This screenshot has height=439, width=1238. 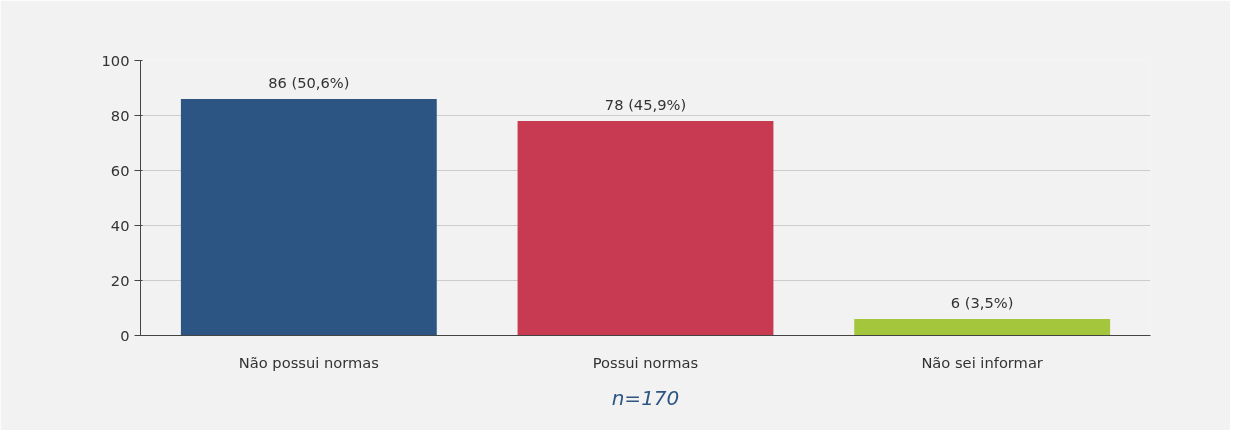 I want to click on text: n=170, so click(x=645, y=397).